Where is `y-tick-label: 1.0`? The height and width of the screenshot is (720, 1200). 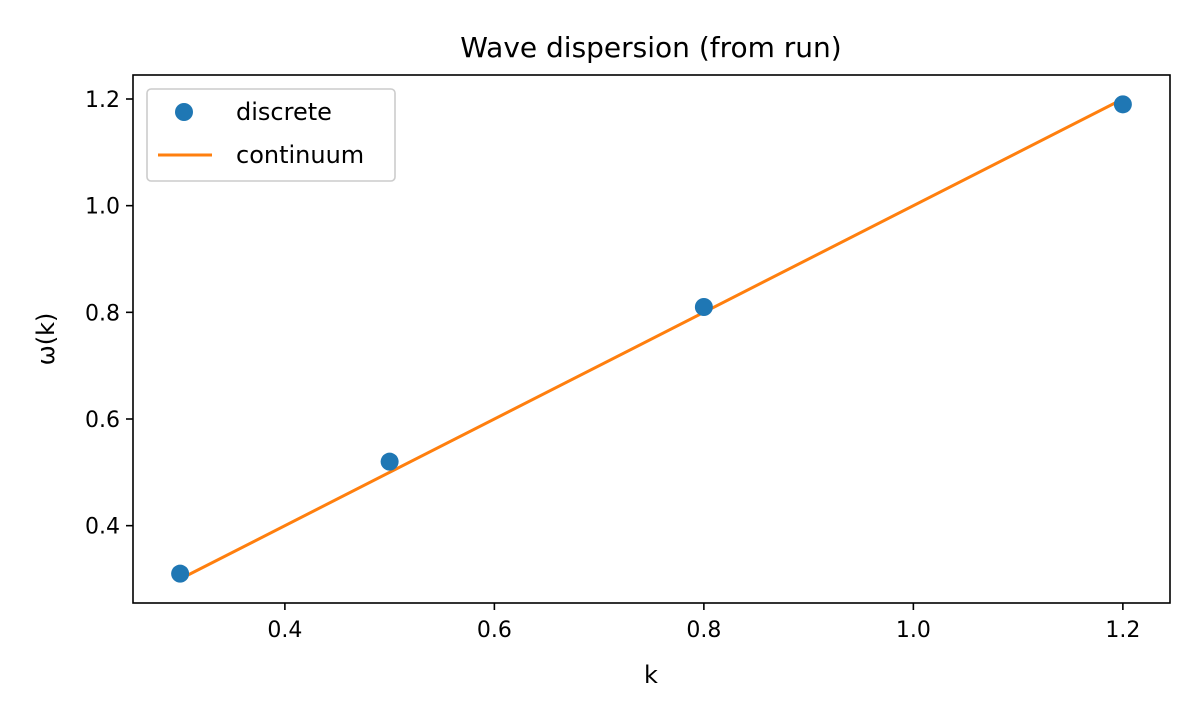 y-tick-label: 1.0 is located at coordinates (102, 207).